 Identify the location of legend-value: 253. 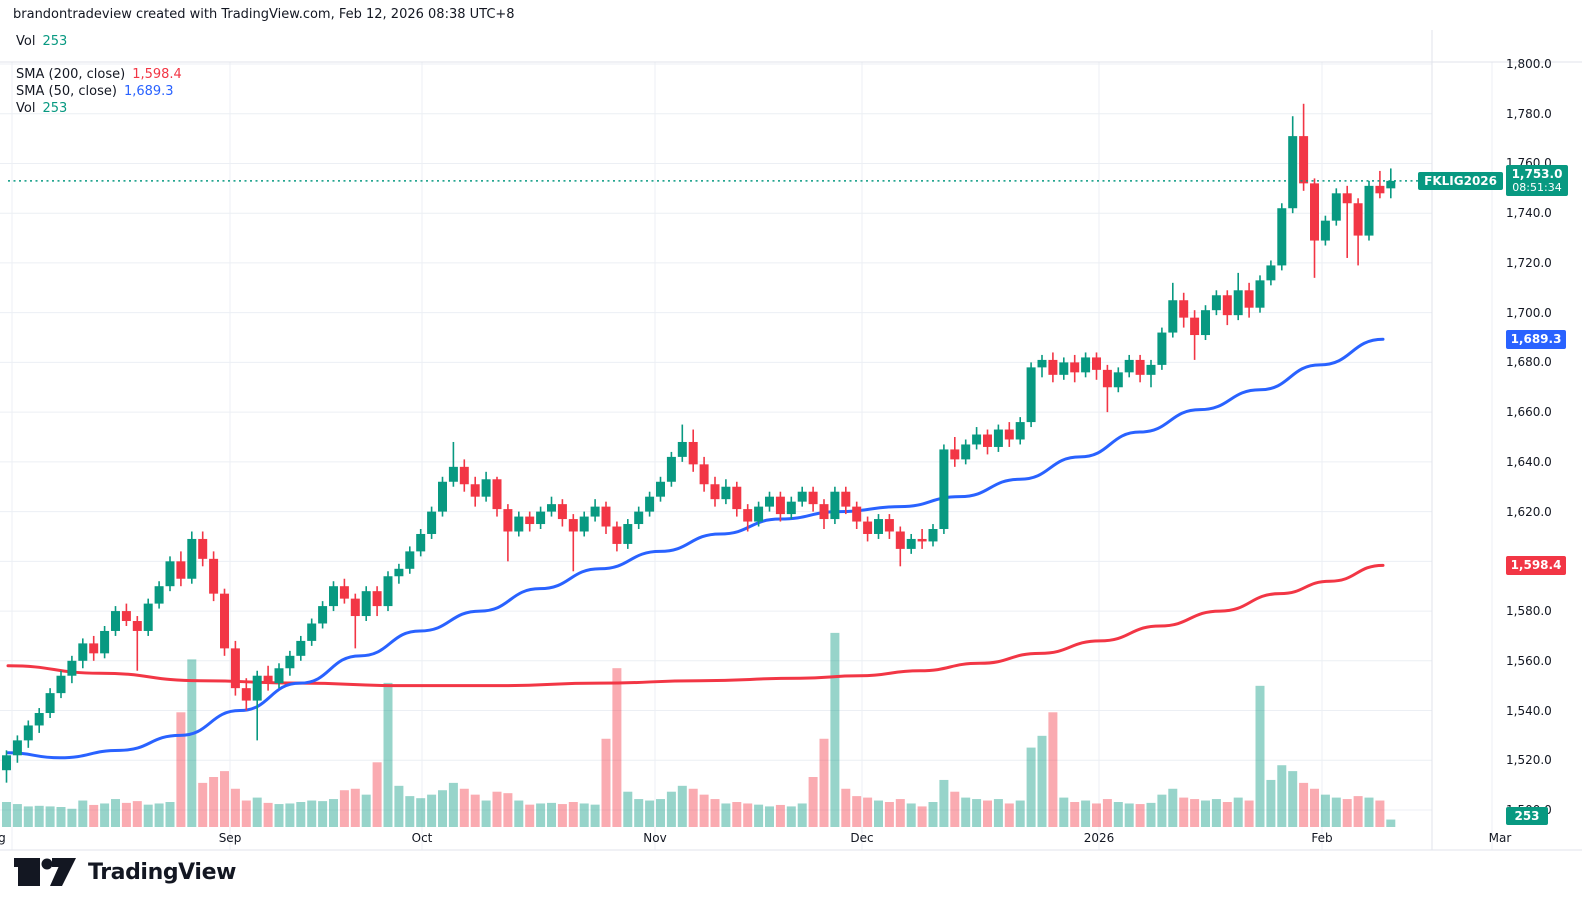
(55, 108).